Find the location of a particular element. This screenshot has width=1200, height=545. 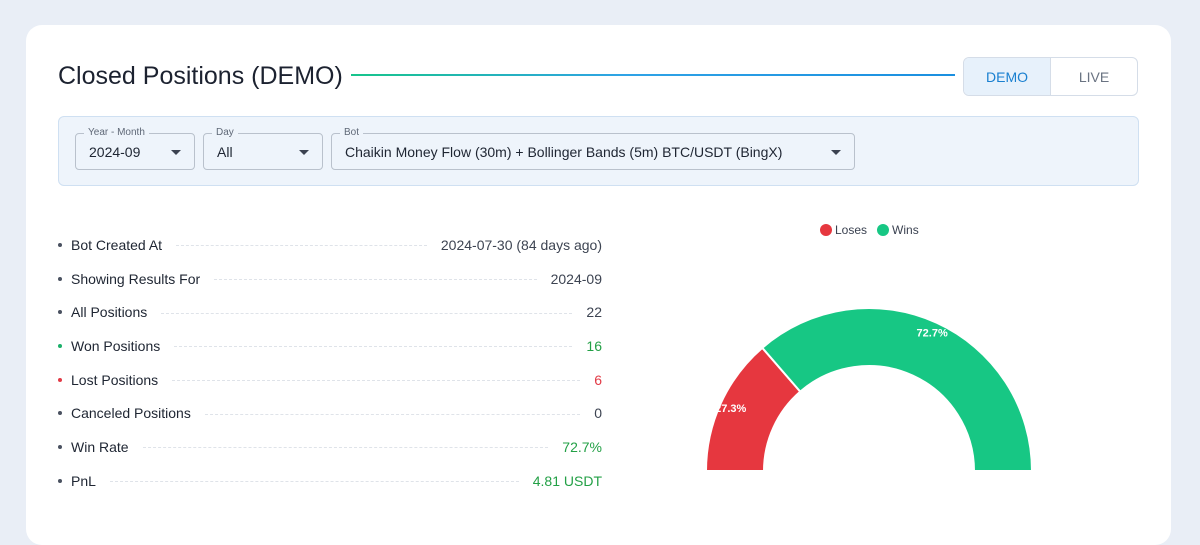

stat-label: Lost Positions is located at coordinates (115, 379).